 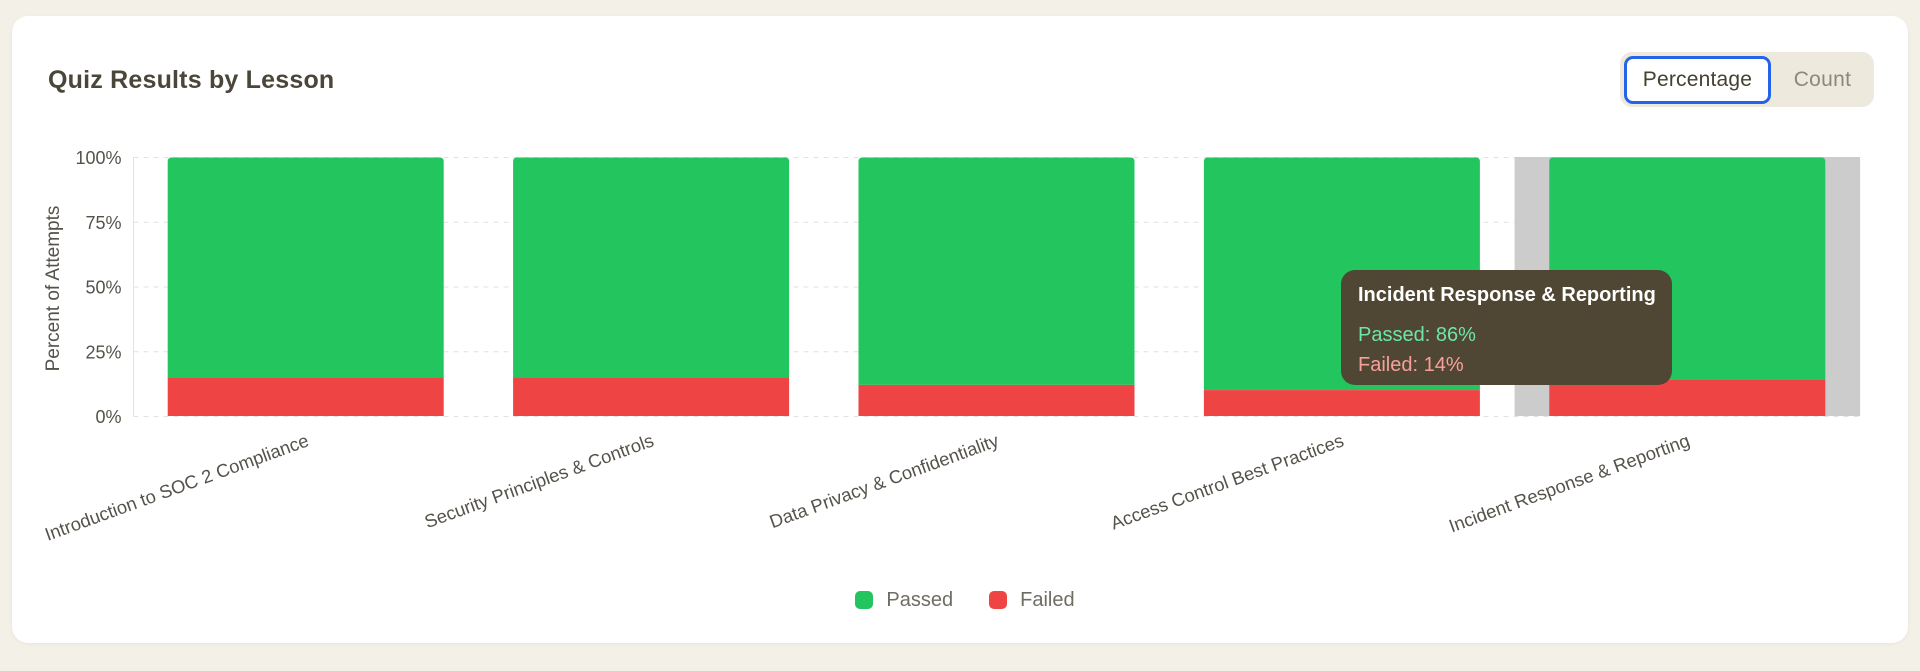 What do you see at coordinates (98, 158) in the screenshot?
I see `svg-text: 100%` at bounding box center [98, 158].